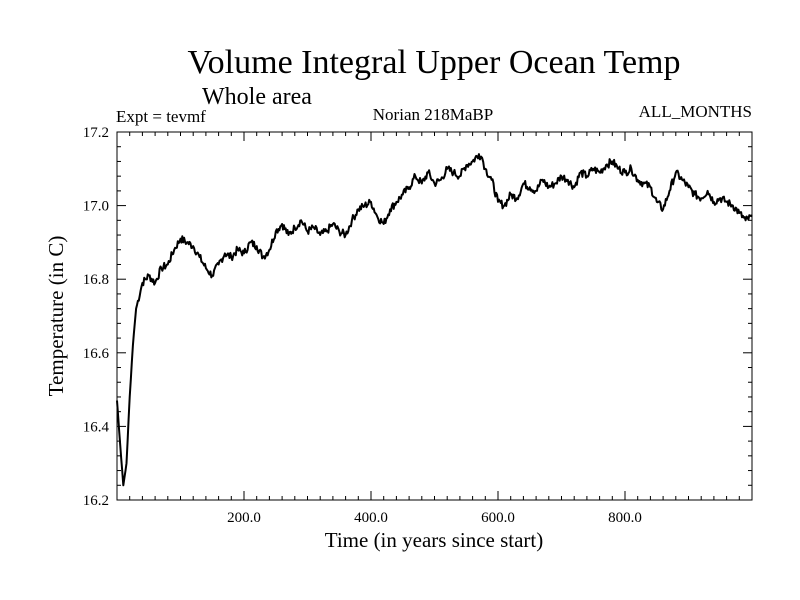 This screenshot has height=600, width=800. I want to click on period-label: Norian 218MaBP, so click(433, 114).